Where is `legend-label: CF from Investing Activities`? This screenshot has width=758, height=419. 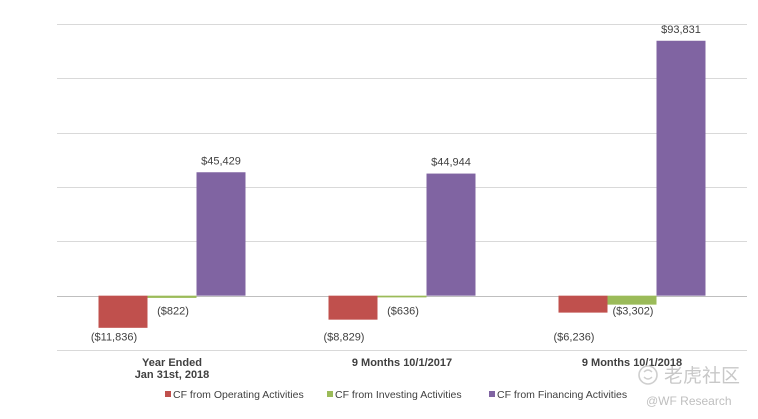 legend-label: CF from Investing Activities is located at coordinates (398, 395).